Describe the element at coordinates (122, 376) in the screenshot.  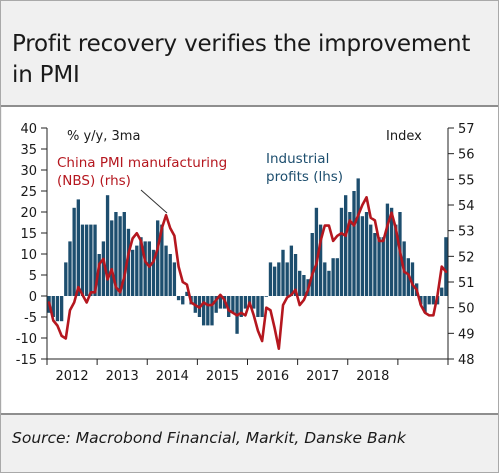
I see `x-axis-tick-label: 2013` at that location.